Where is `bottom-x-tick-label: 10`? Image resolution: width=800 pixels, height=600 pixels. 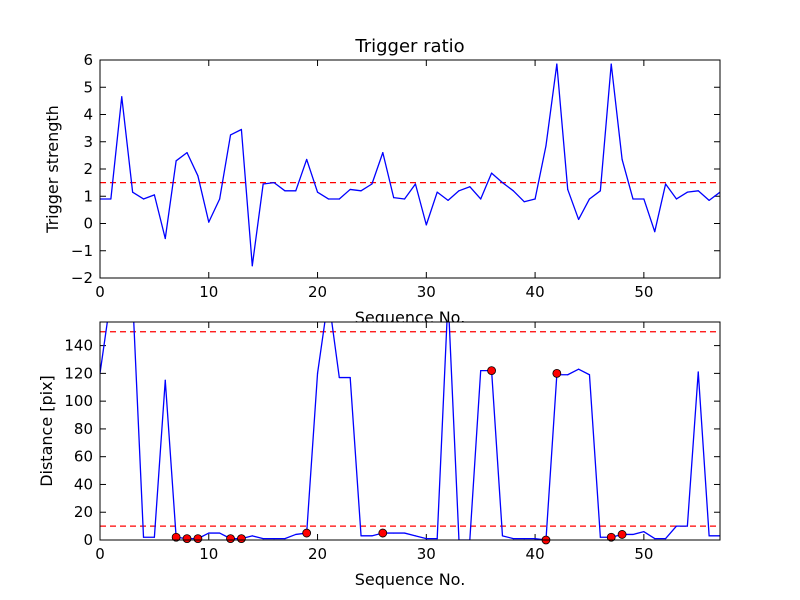 bottom-x-tick-label: 10 is located at coordinates (208, 554).